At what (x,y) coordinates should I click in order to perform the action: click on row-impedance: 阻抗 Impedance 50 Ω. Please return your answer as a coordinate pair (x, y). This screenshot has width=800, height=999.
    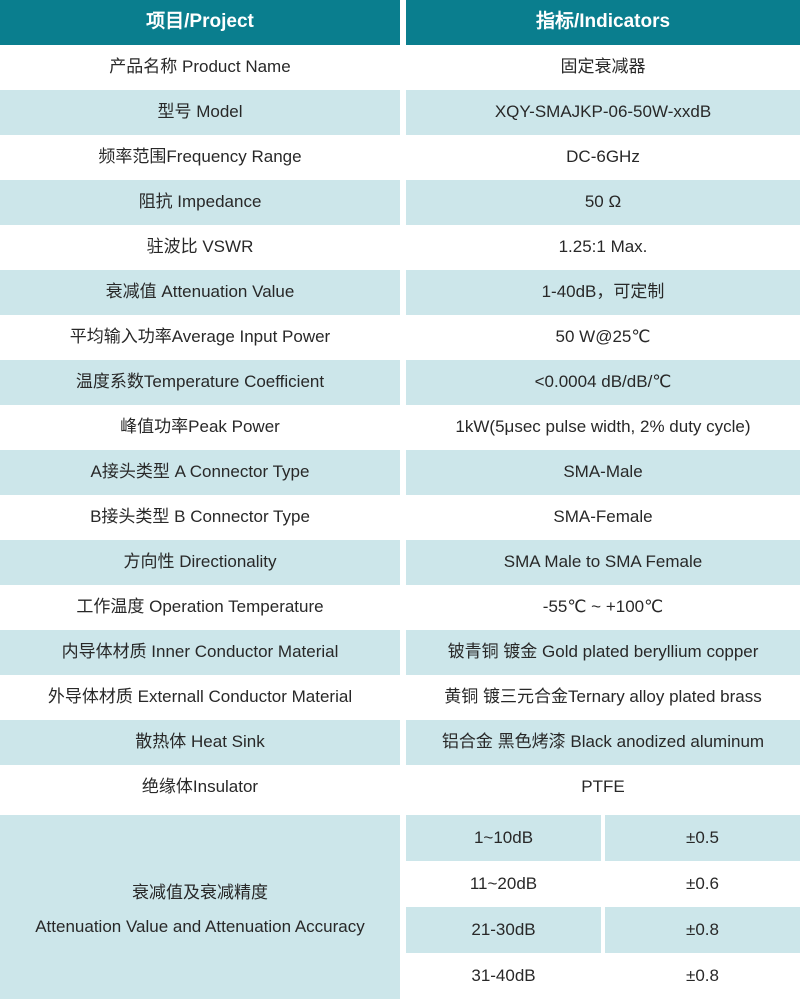
    Looking at the image, I should click on (400, 202).